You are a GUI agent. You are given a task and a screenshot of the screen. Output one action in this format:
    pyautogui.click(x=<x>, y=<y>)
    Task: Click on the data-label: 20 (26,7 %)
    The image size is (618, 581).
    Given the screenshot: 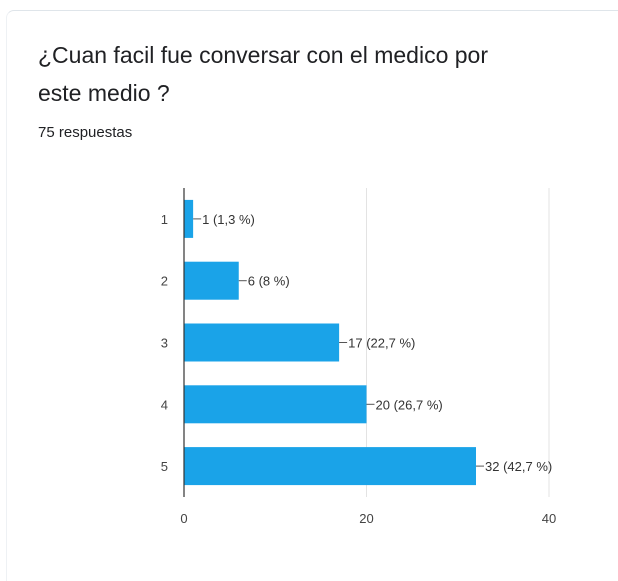 What is the action you would take?
    pyautogui.click(x=409, y=404)
    